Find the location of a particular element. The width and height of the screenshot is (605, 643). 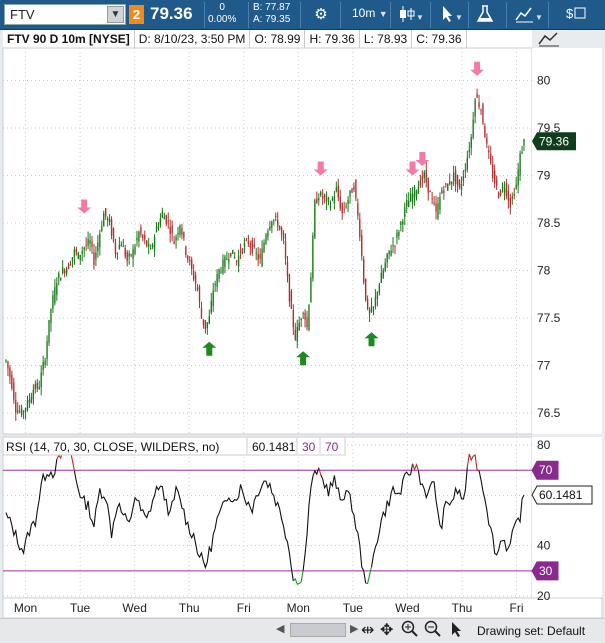

last-price: 79.36 is located at coordinates (171, 13).